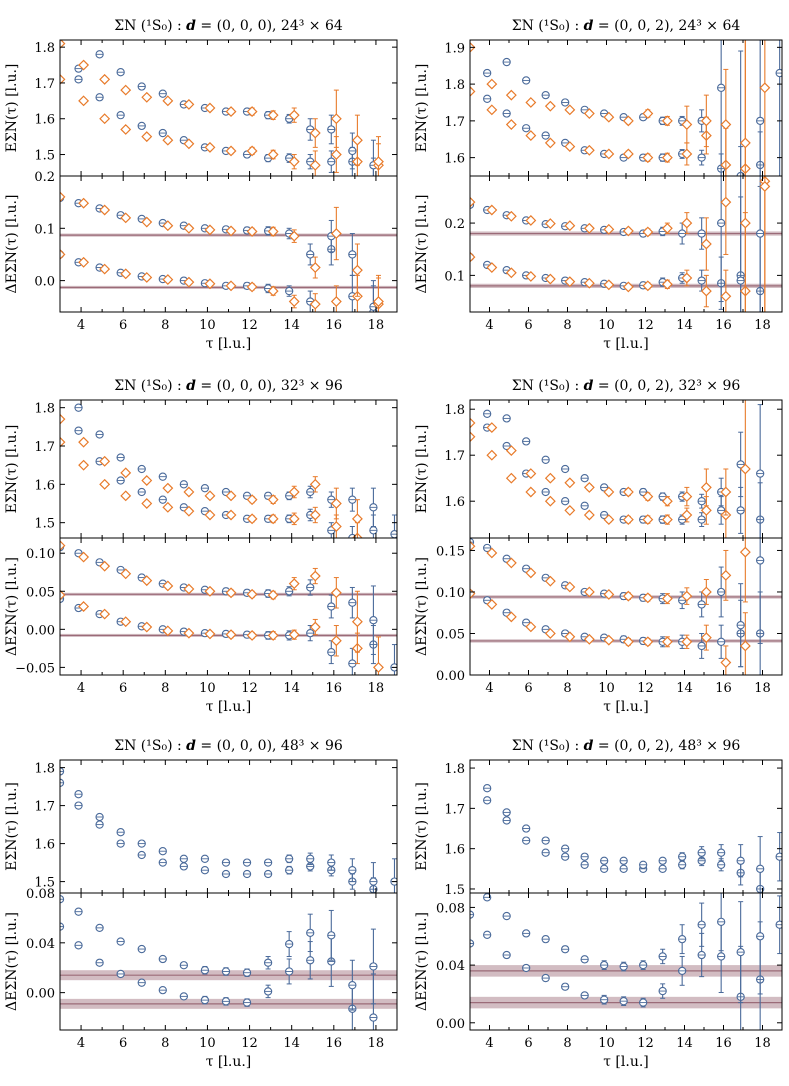 Image resolution: width=789 pixels, height=1086 pixels. I want to click on x-tick-label: 10, so click(207, 1043).